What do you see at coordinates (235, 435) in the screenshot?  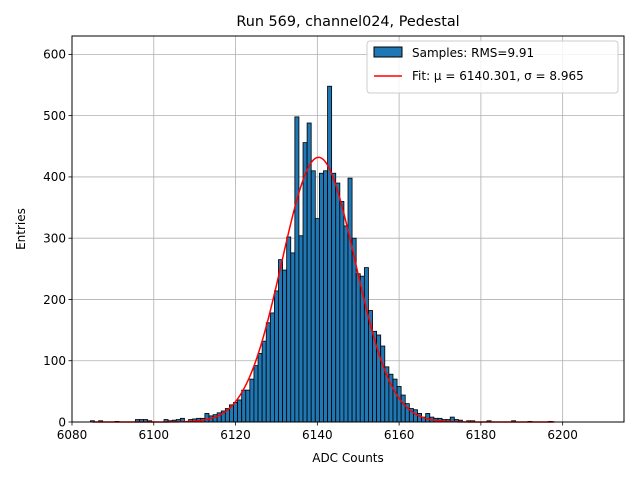 I see `x-tick-label: 6120` at bounding box center [235, 435].